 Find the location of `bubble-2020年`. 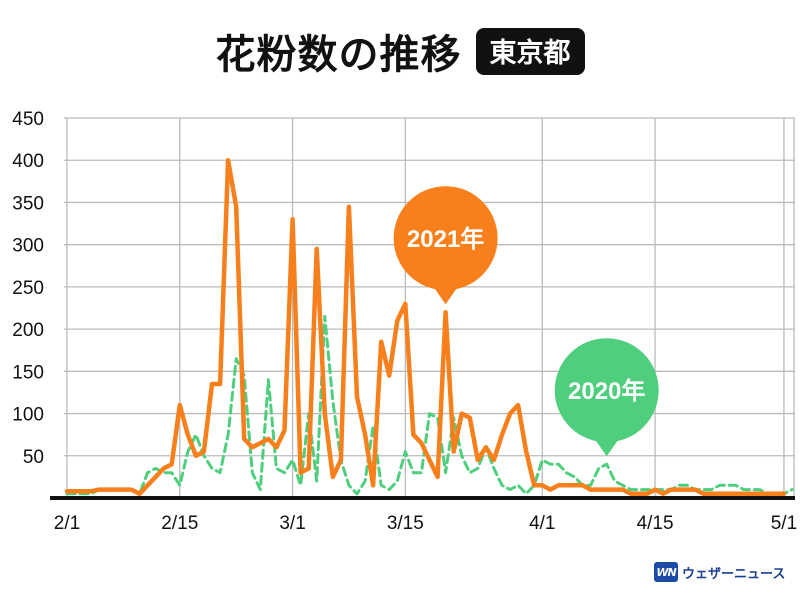

bubble-2020年 is located at coordinates (606, 390).